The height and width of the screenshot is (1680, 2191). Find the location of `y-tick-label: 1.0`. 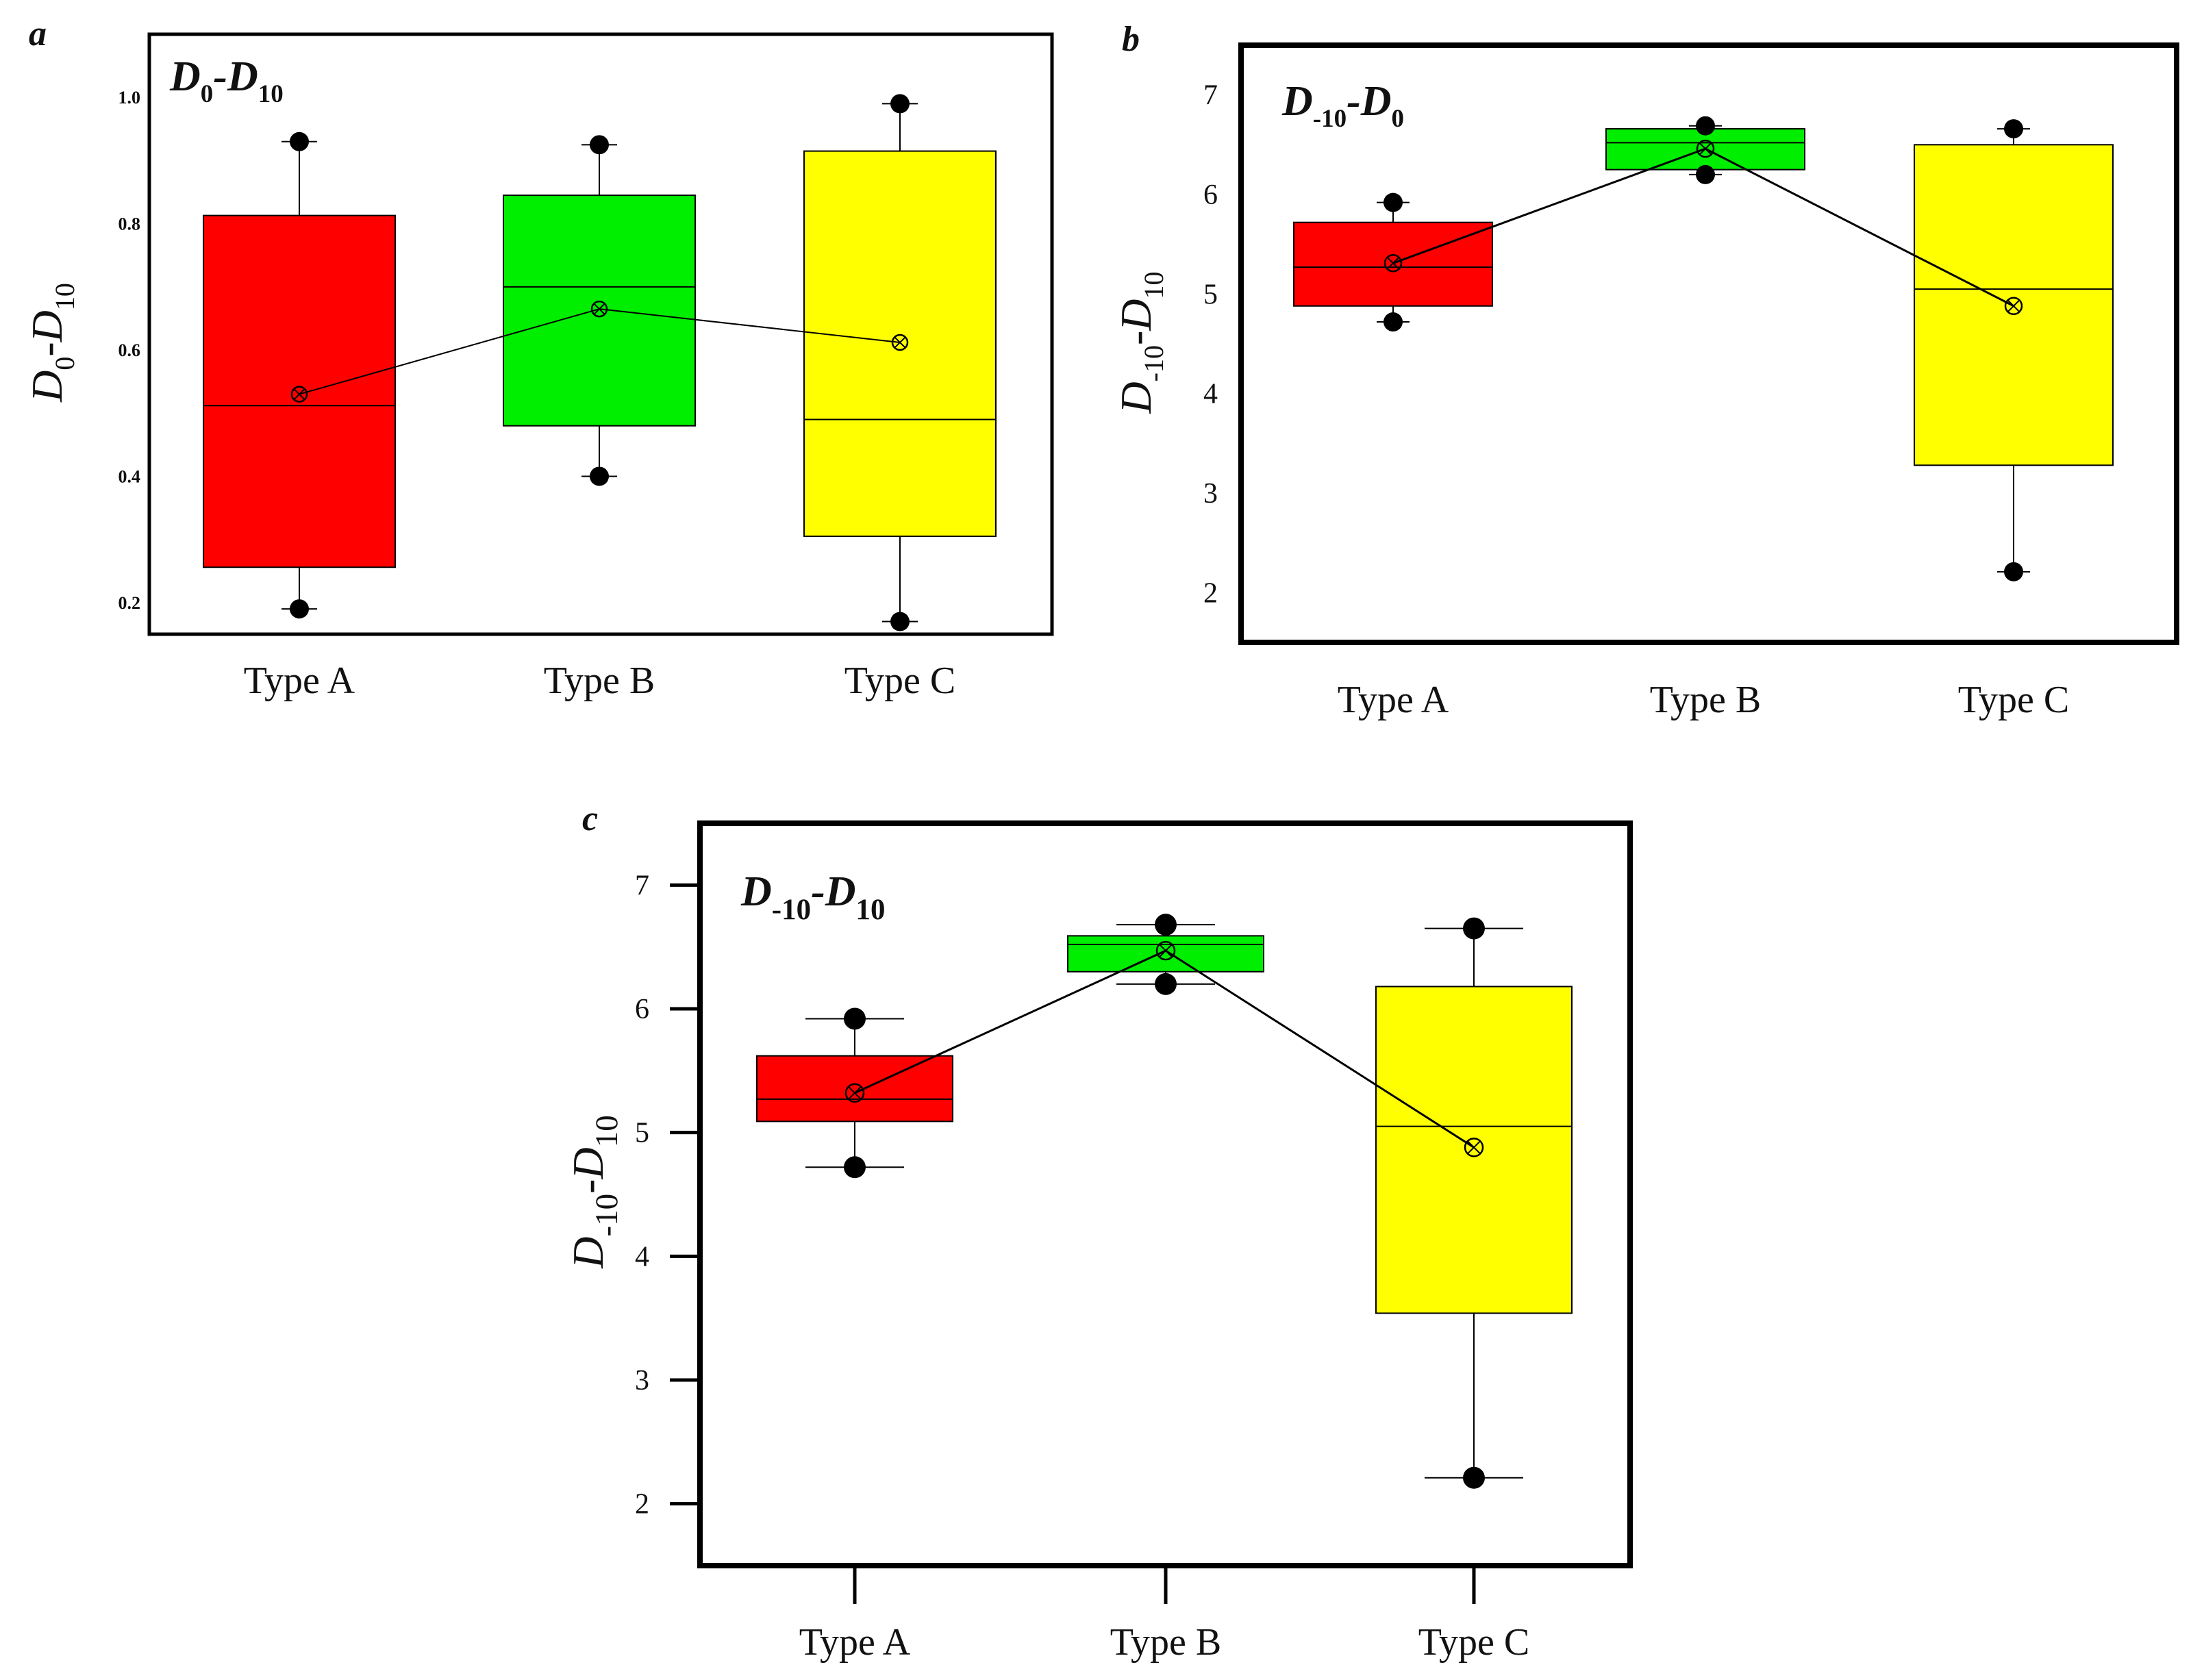

y-tick-label: 1.0 is located at coordinates (129, 98).